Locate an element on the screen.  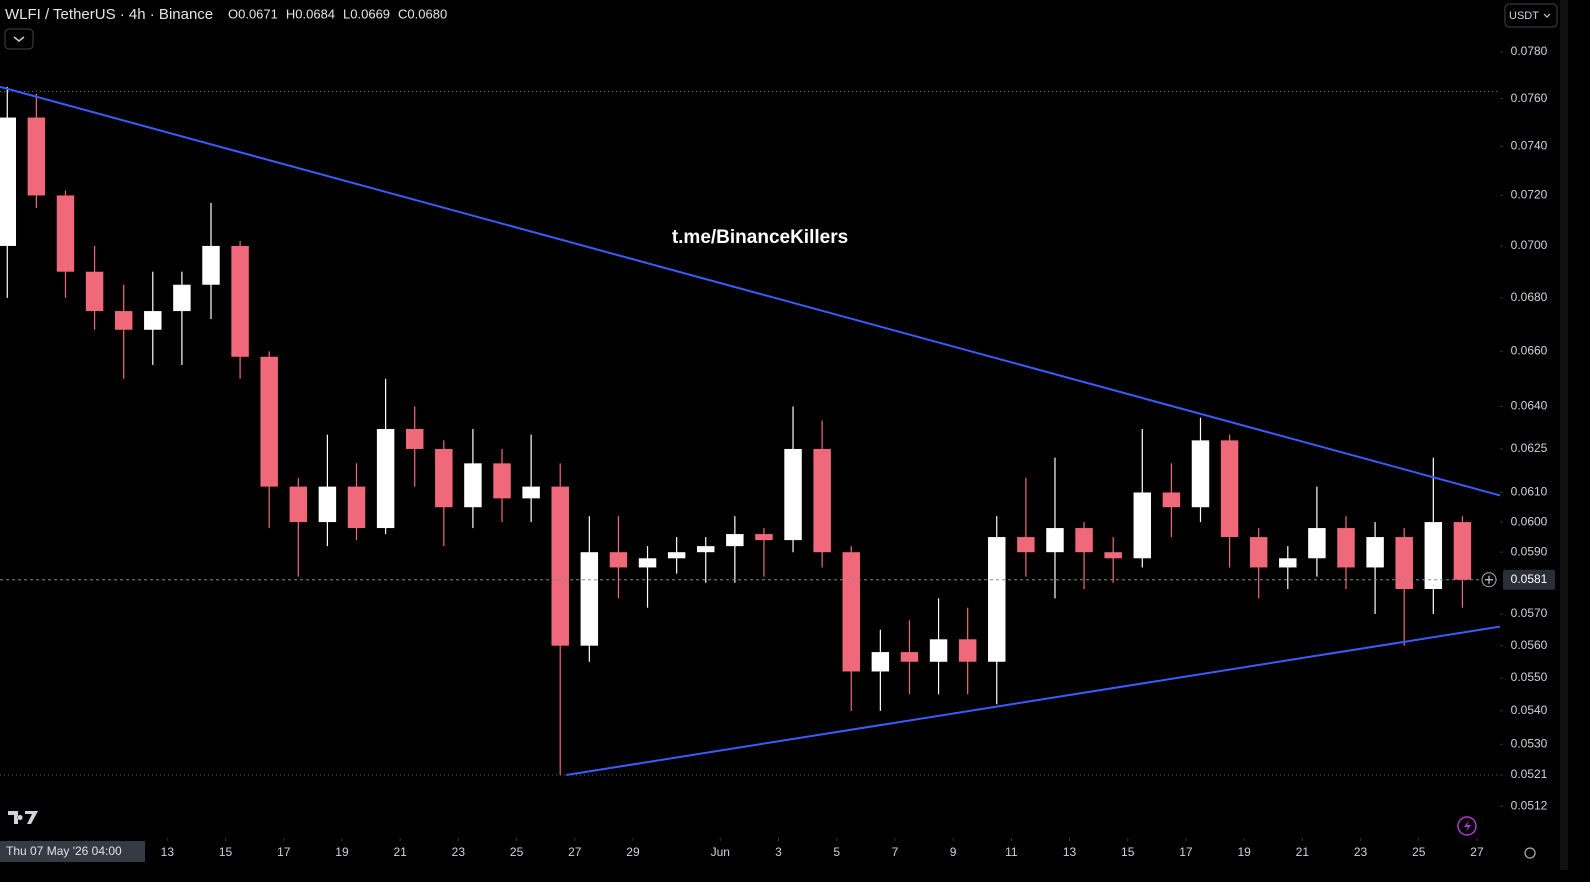
y-tick-label: 0.0530 is located at coordinates (1529, 744).